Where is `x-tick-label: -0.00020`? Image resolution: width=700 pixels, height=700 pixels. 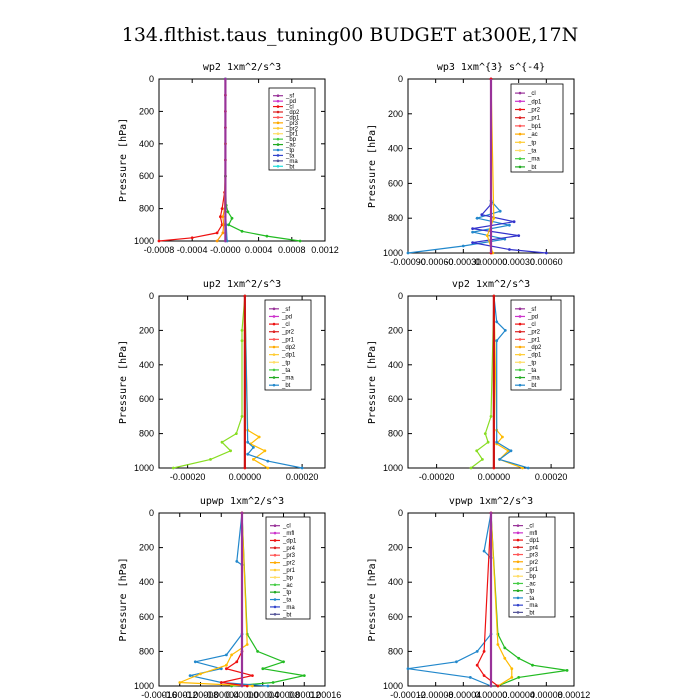
x-tick-label: -0.00020 is located at coordinates (188, 477).